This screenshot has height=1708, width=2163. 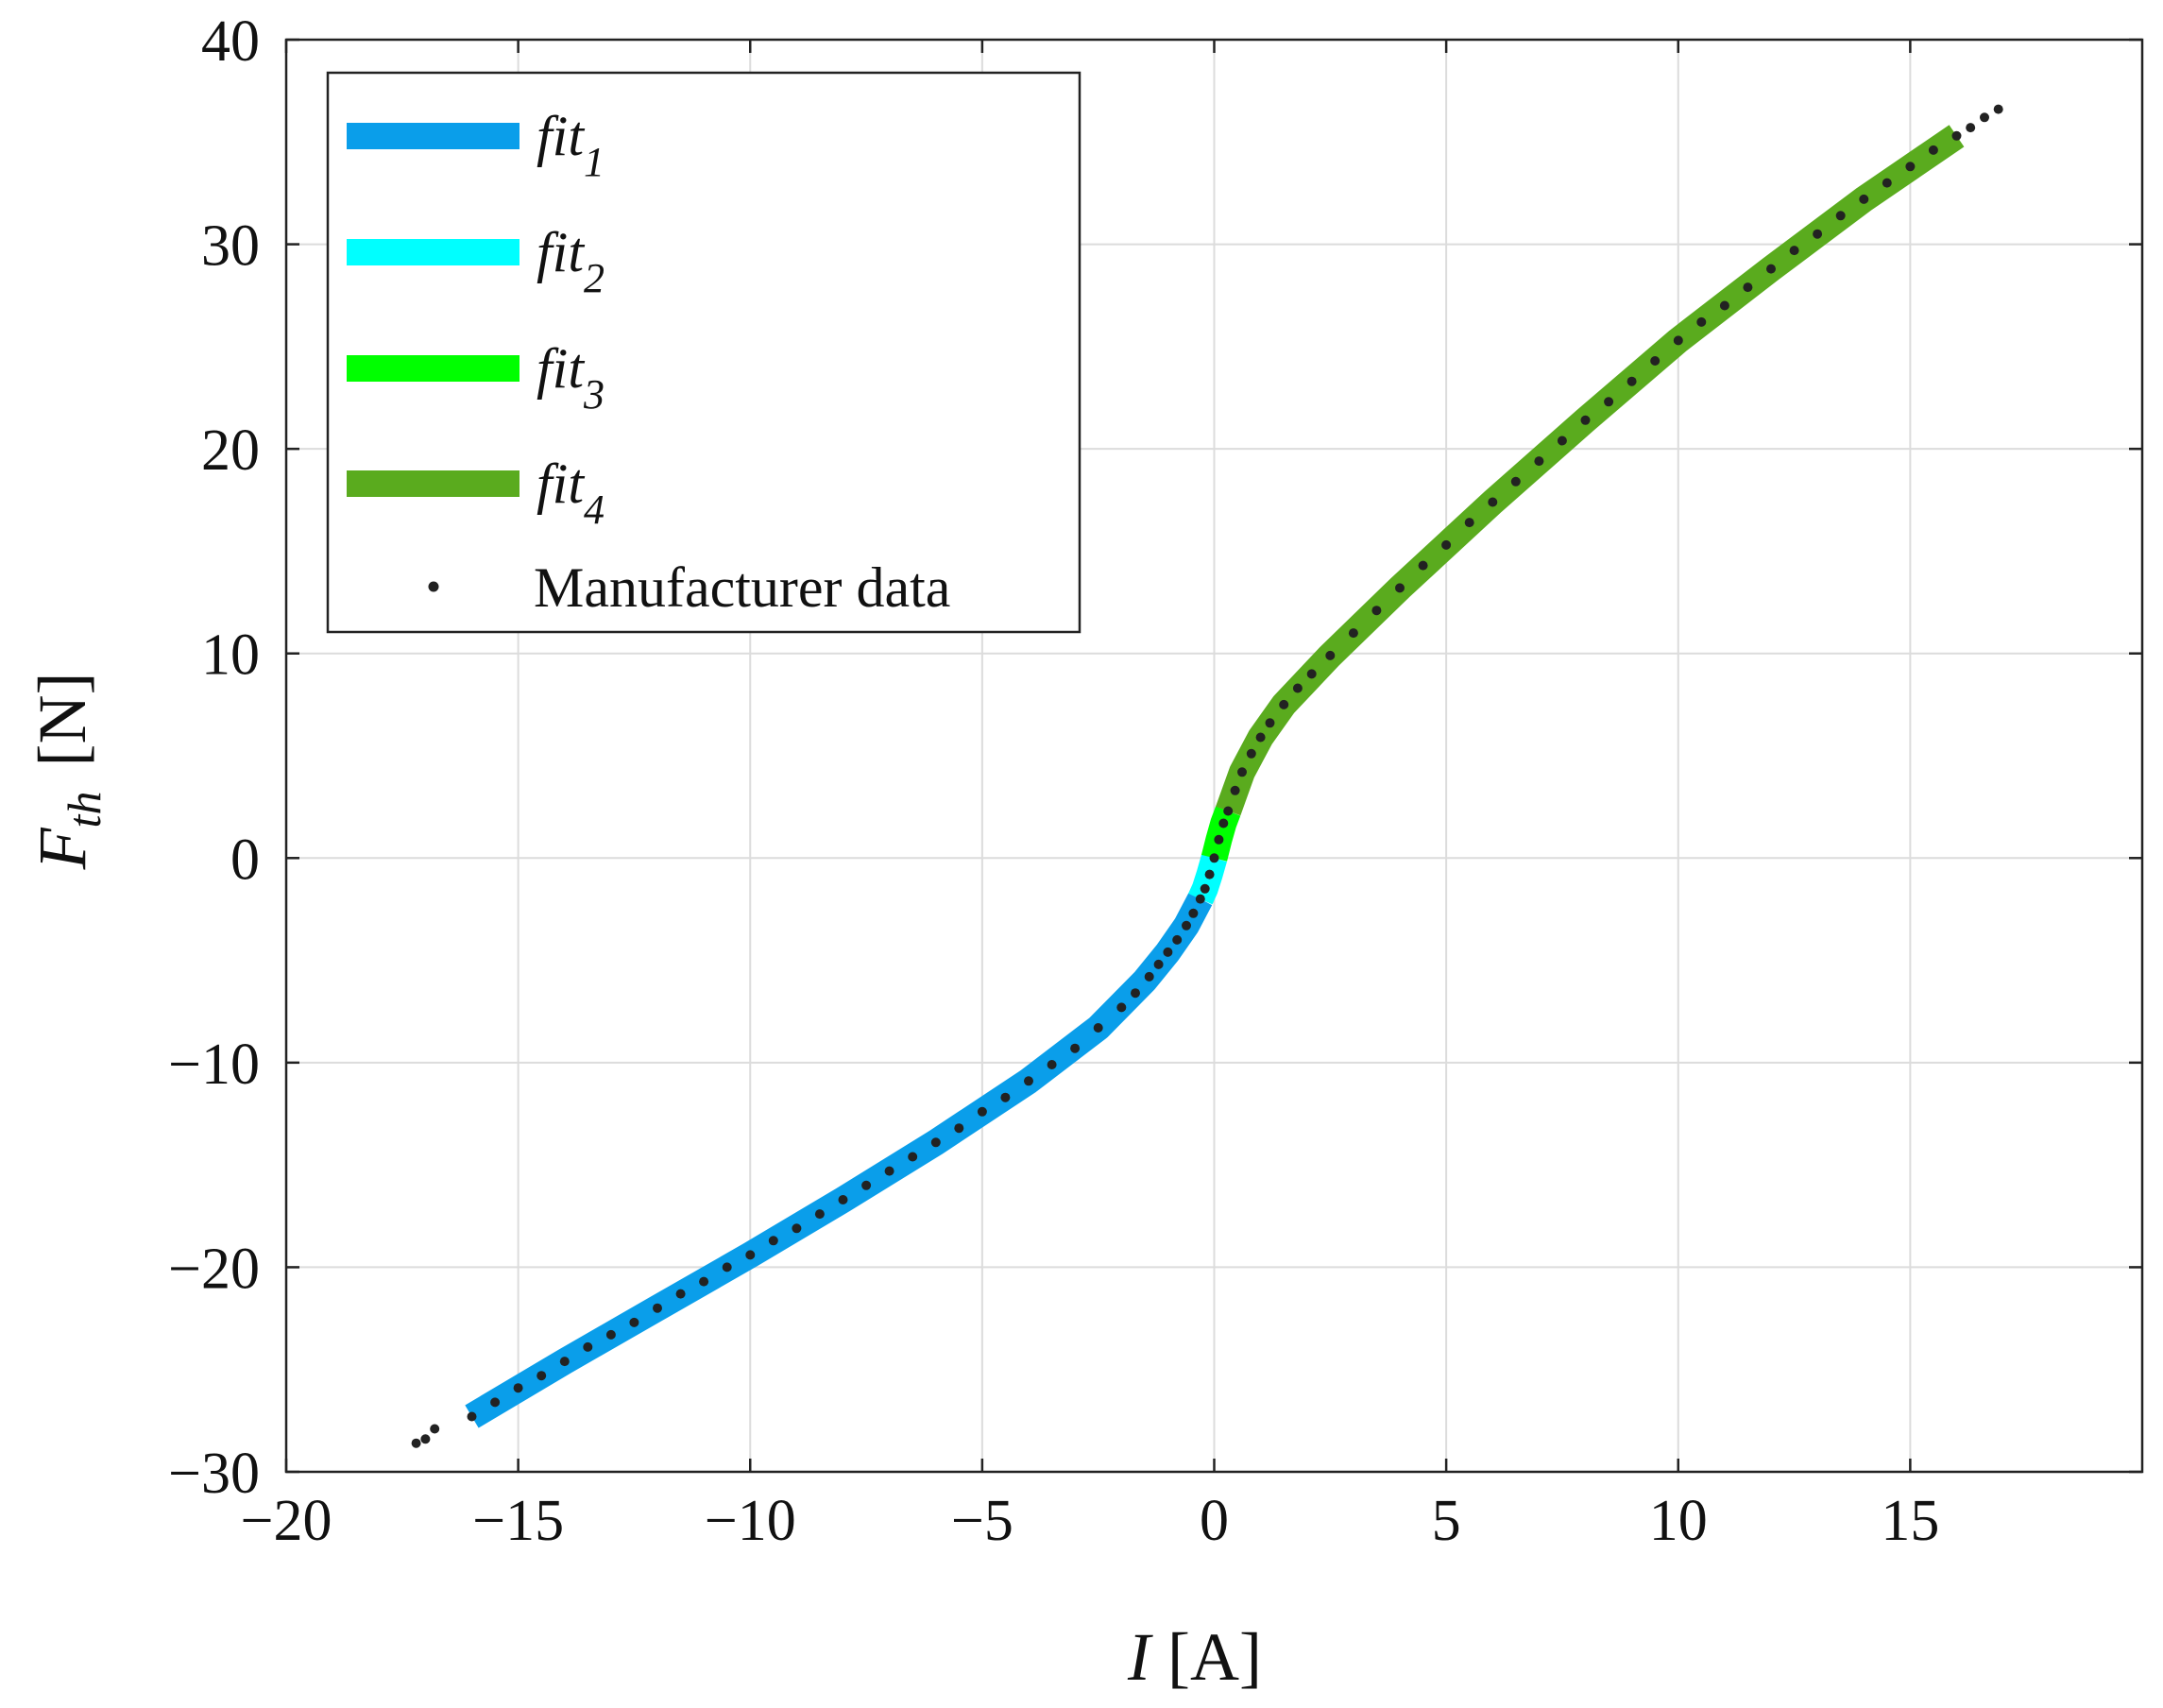 What do you see at coordinates (1194, 1657) in the screenshot?
I see `x-axis-label: I [A]` at bounding box center [1194, 1657].